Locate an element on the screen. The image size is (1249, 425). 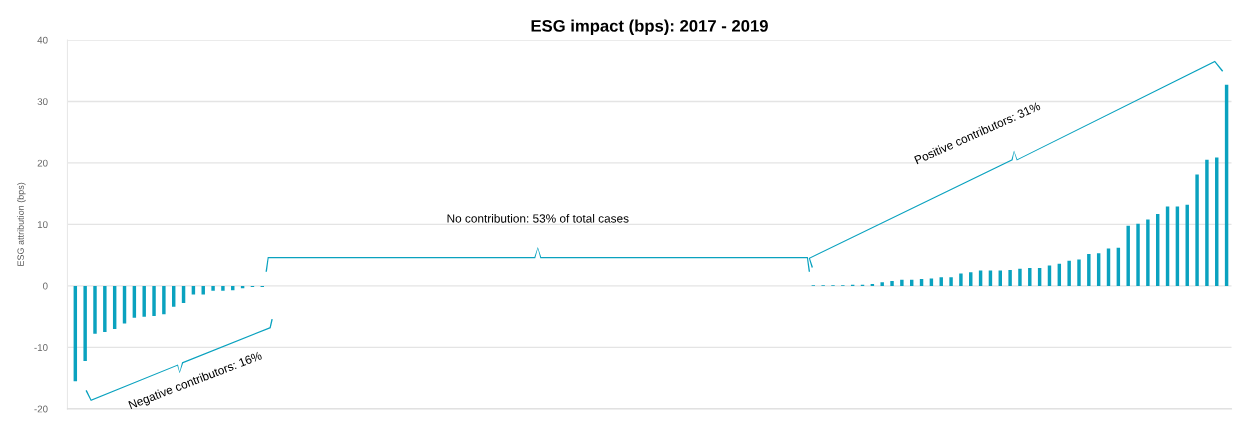
y-tick-label: -20 is located at coordinates (41, 409).